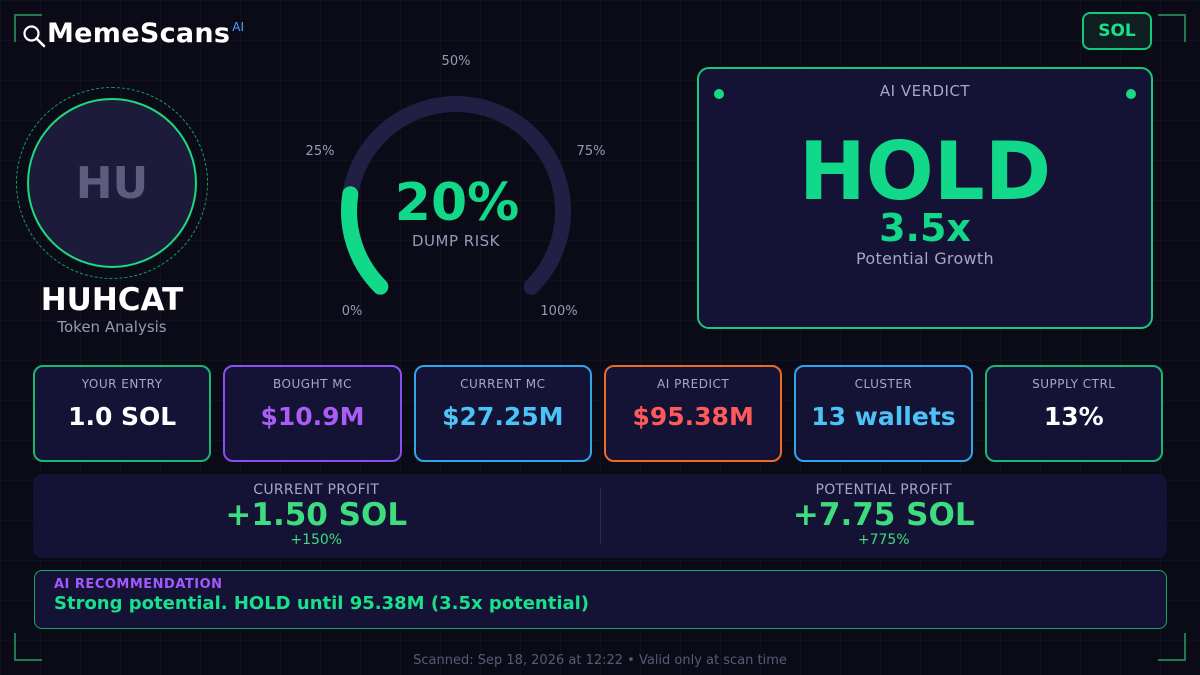  I want to click on potential-profit-label: POTENTIAL PROFIT, so click(884, 490).